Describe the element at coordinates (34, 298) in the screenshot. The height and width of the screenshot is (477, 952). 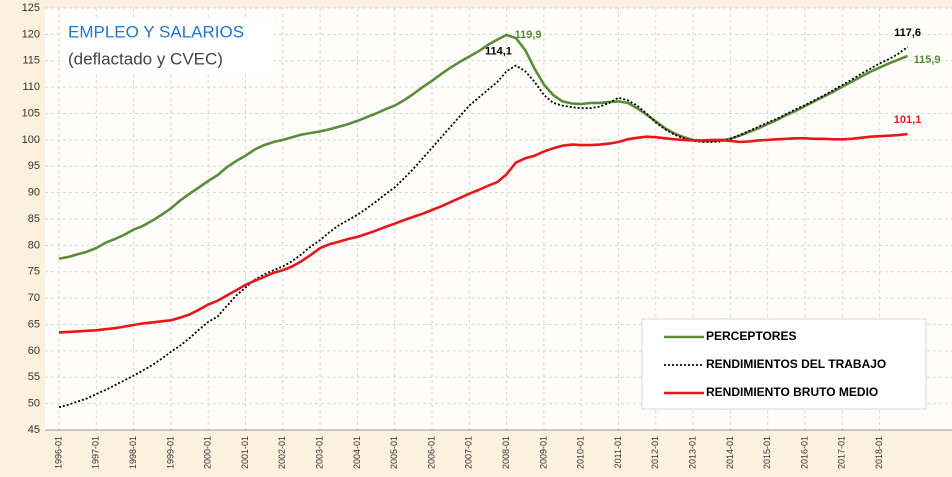
I see `y-tick-label: 70` at that location.